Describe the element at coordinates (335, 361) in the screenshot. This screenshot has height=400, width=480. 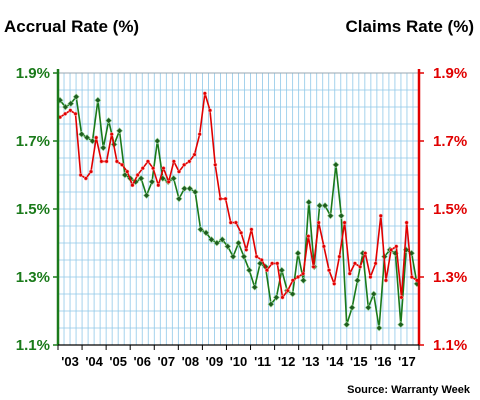
I see `x-tick-label: '14` at that location.